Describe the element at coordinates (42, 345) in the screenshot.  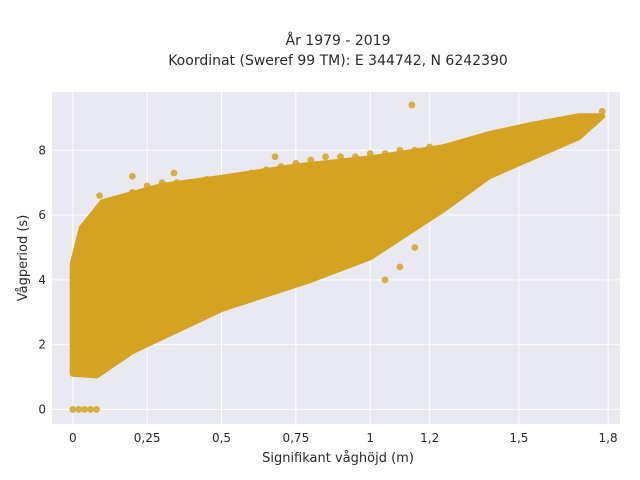
I see `y-tick-label: 2` at that location.